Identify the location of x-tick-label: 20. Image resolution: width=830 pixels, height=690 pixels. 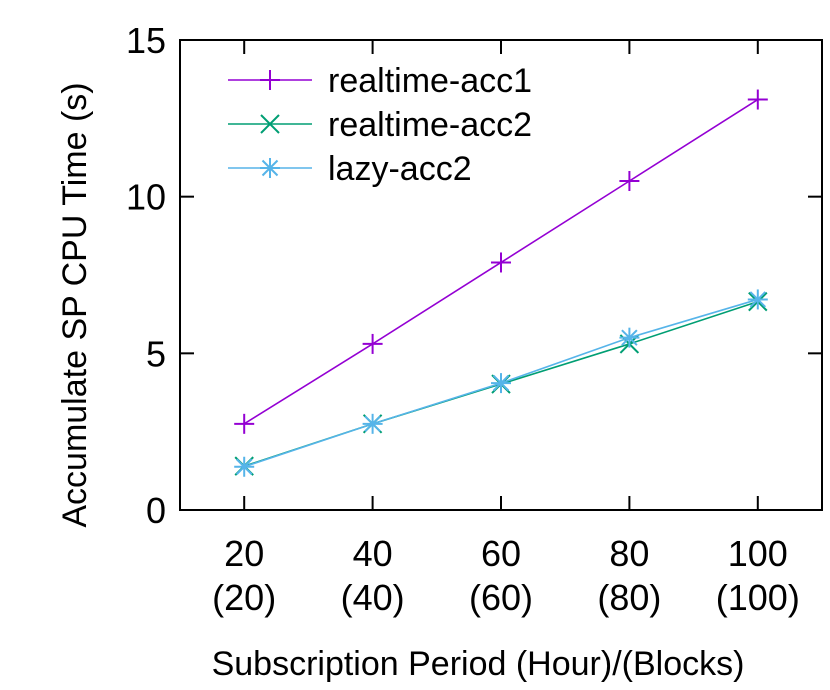
(244, 553).